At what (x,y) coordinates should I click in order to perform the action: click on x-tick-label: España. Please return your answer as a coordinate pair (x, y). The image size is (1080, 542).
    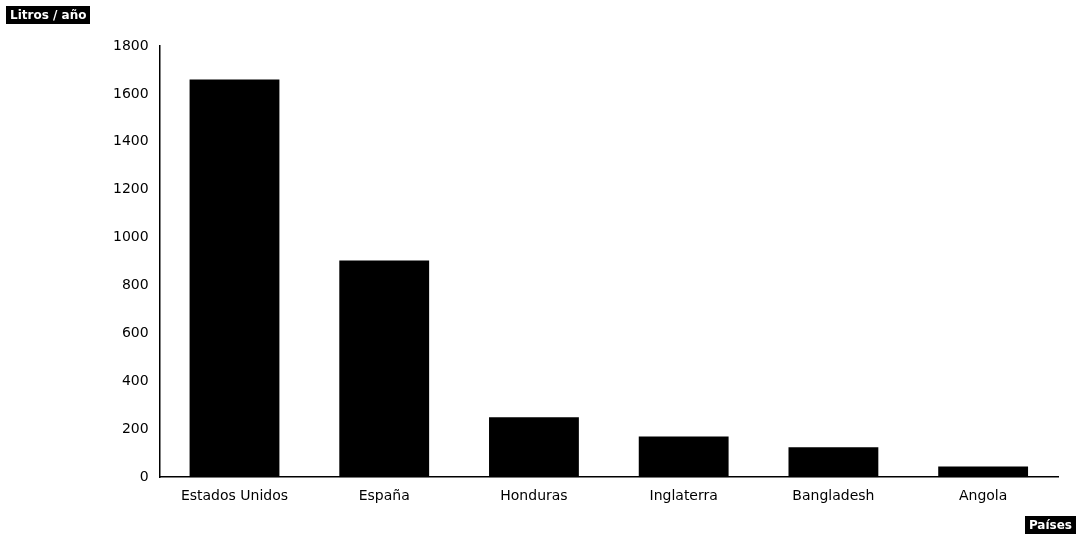
    Looking at the image, I should click on (384, 495).